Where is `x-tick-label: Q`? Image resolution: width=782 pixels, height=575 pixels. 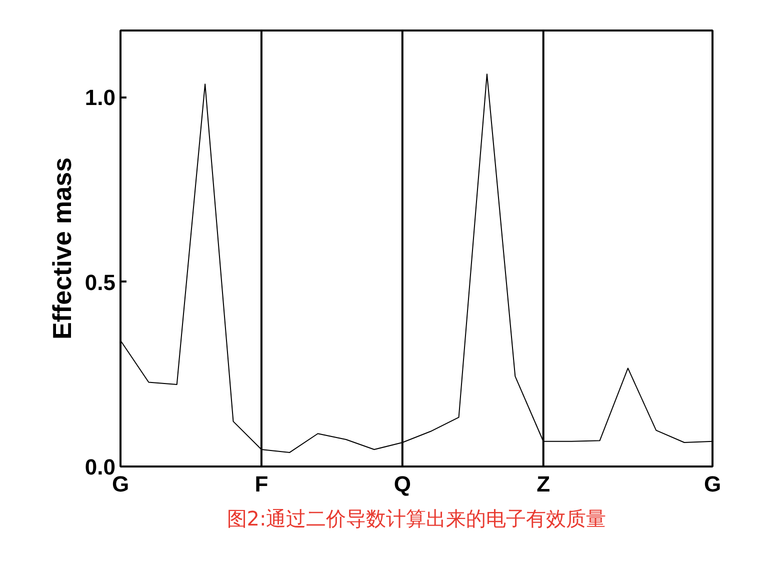
x-tick-label: Q is located at coordinates (402, 484).